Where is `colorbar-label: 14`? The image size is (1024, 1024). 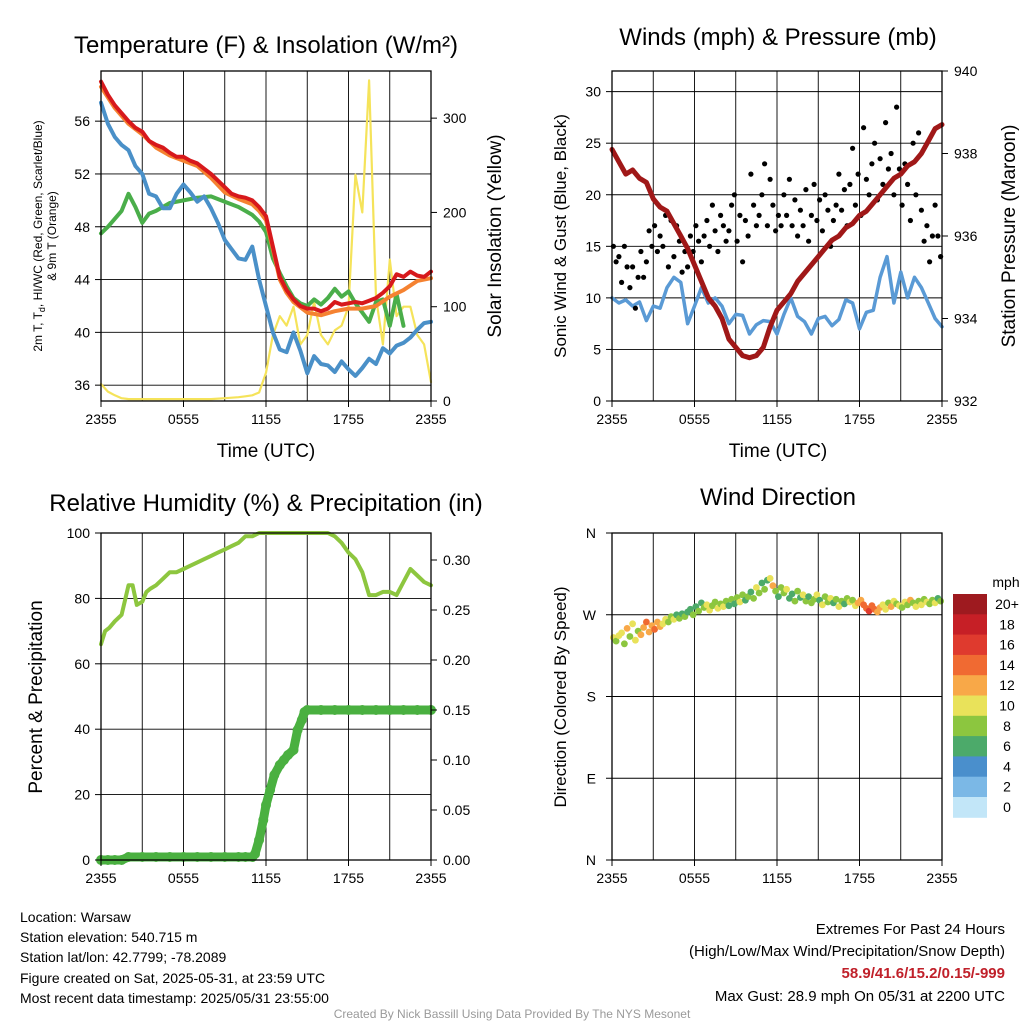 colorbar-label: 14 is located at coordinates (1007, 665).